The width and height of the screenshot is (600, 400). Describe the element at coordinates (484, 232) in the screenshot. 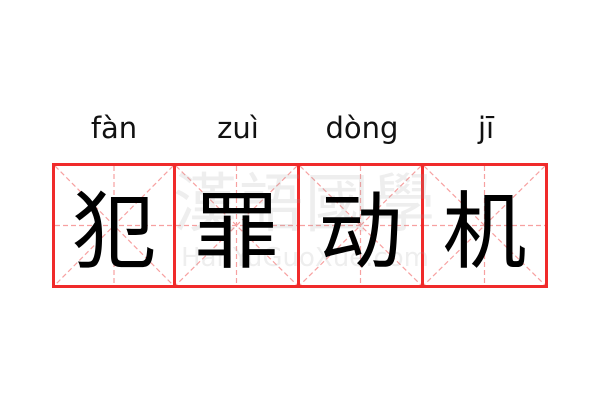

I see `hanzi-4: 机` at that location.